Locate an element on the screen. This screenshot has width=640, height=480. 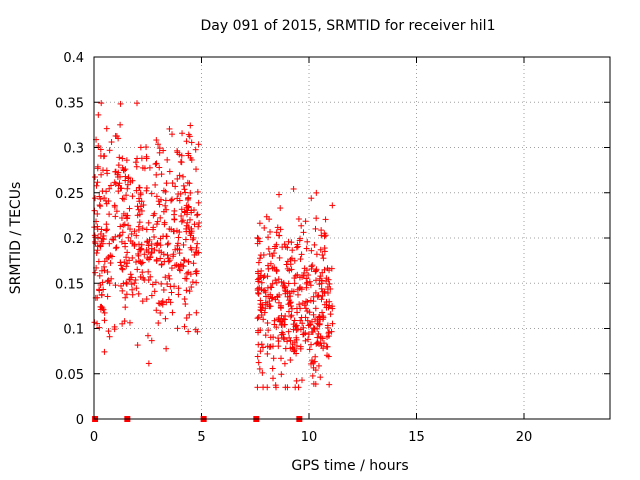
x-axis-label: GPS time / hours is located at coordinates (349, 466).